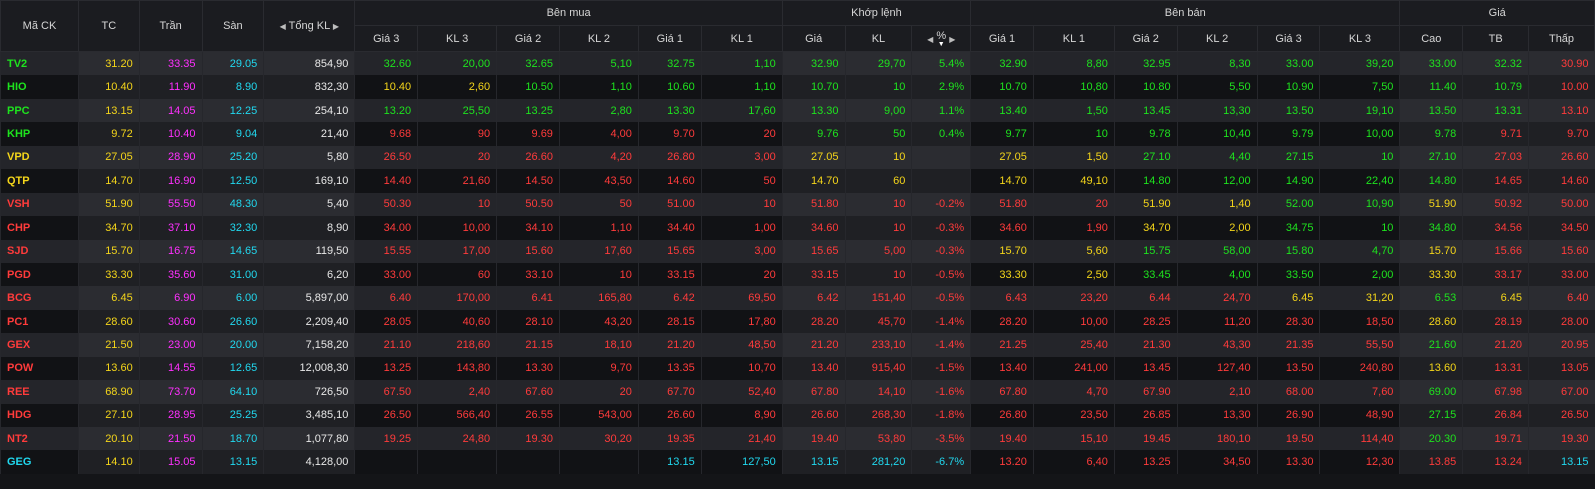 The image size is (1595, 489). Describe the element at coordinates (39, 345) in the screenshot. I see `cell-symbol: GEX` at that location.